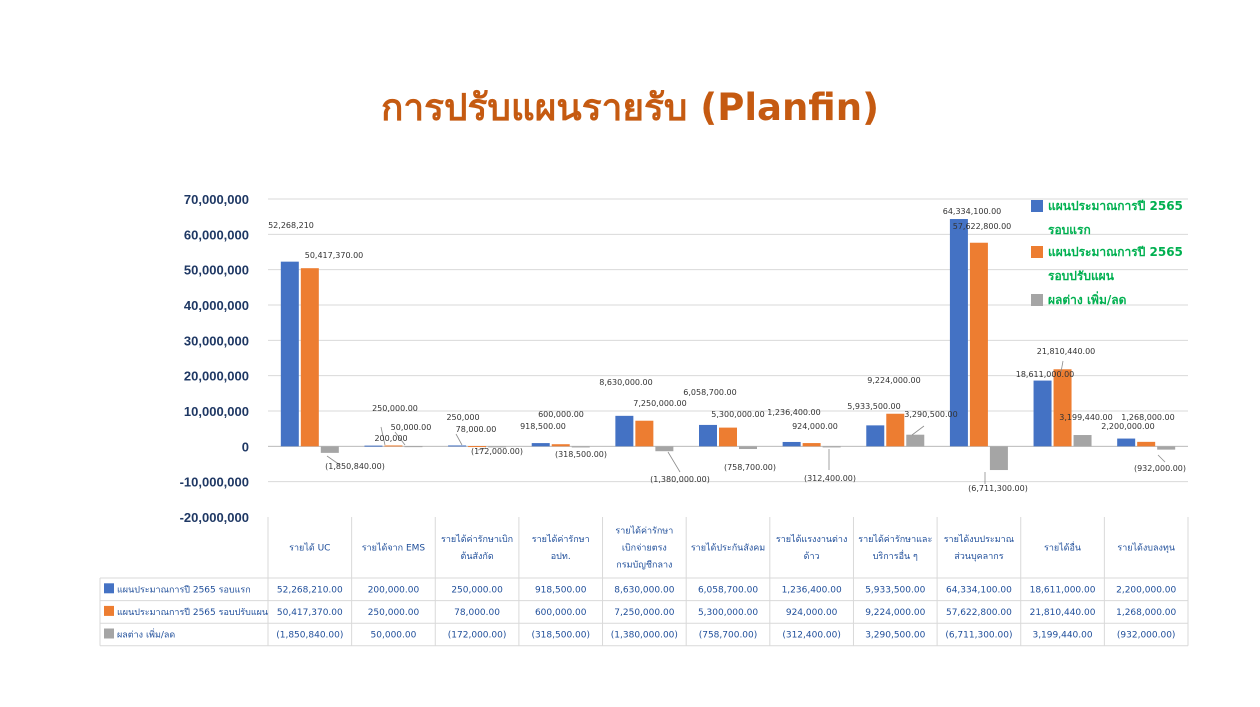  Describe the element at coordinates (1045, 374) in the screenshot. I see `data-label: 18,611,000.00` at that location.